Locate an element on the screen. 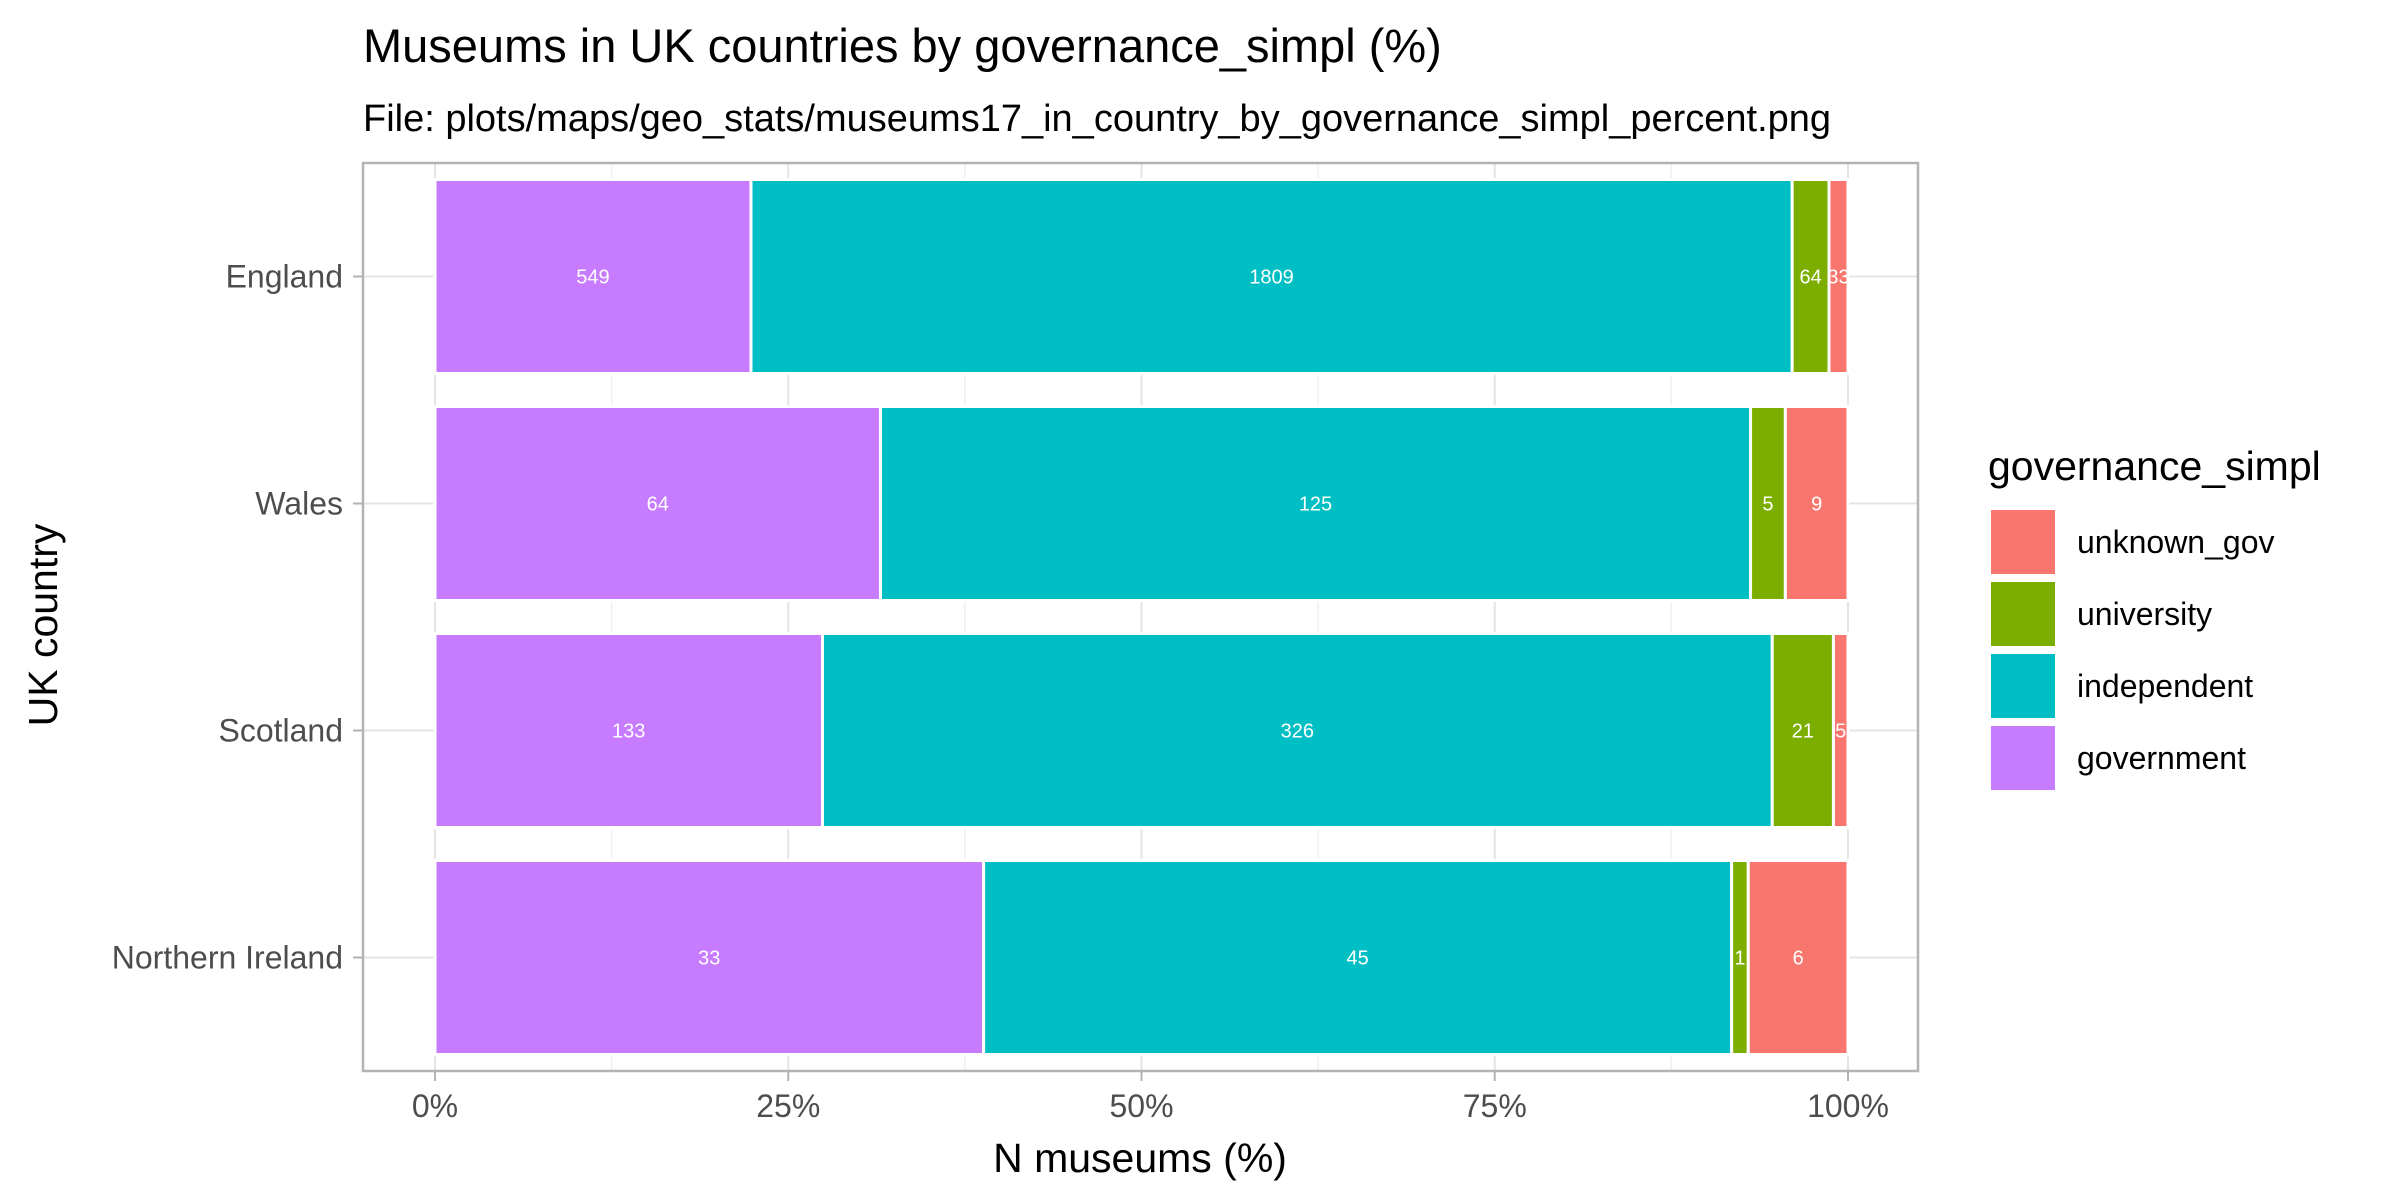 The image size is (2400, 1200). data-label: 133 is located at coordinates (628, 732).